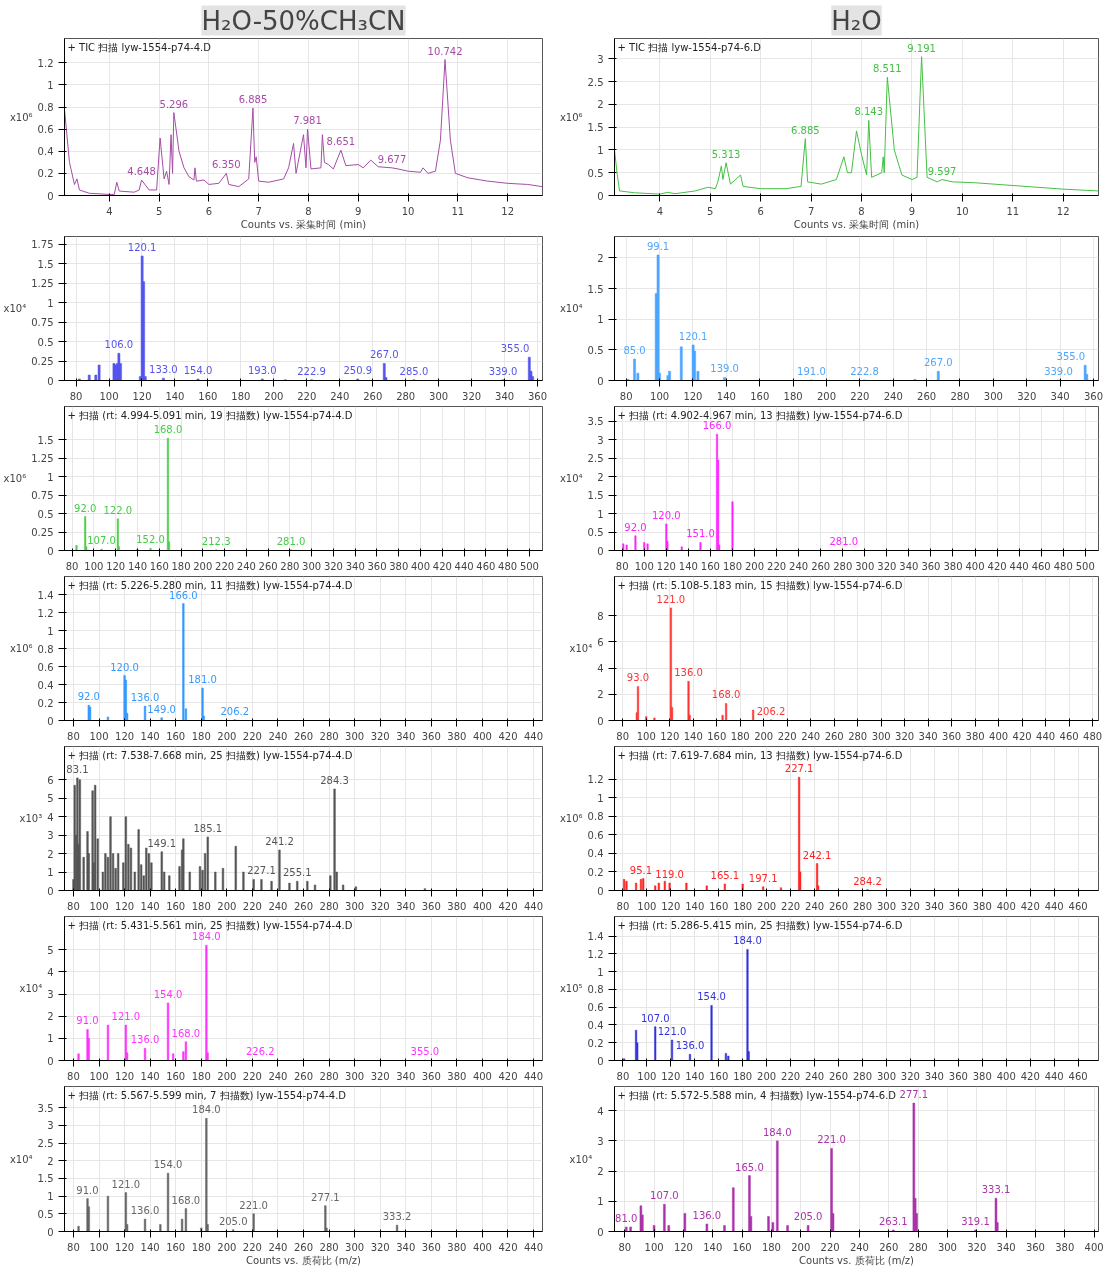 This screenshot has width=1108, height=1270. Describe the element at coordinates (757, 1095) in the screenshot. I see `chart-subtitle: + 扫描 (rt: 5.572-5.588 min, 4 扫描数) lyw-1554-p74-6.D` at that location.